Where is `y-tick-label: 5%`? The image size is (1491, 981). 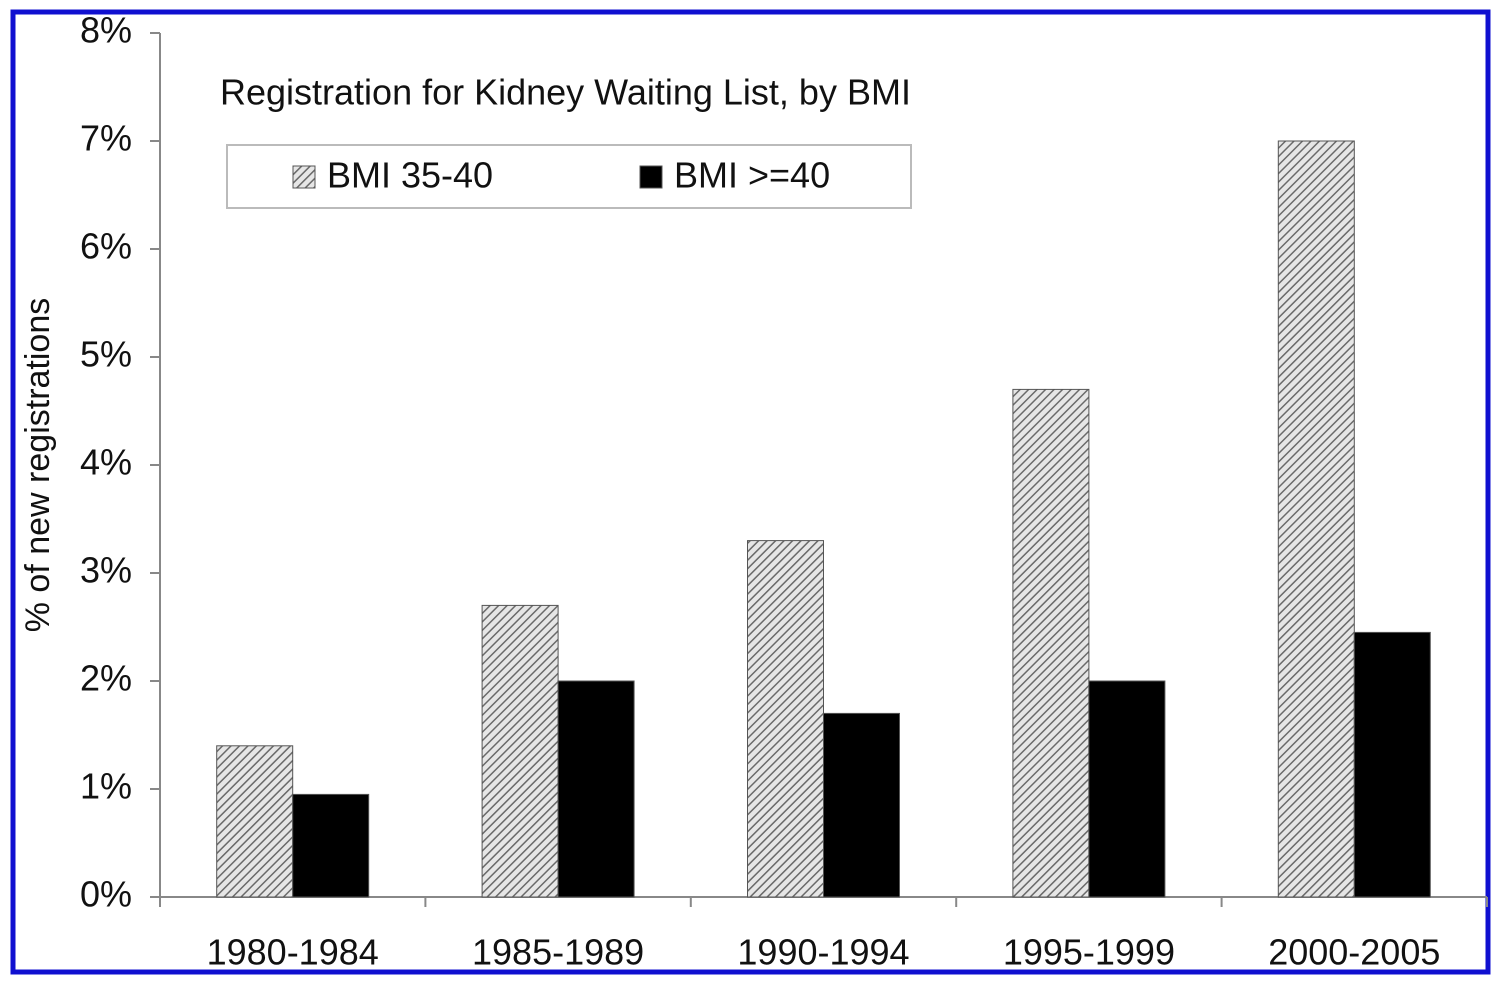
y-tick-label: 5% is located at coordinates (106, 354).